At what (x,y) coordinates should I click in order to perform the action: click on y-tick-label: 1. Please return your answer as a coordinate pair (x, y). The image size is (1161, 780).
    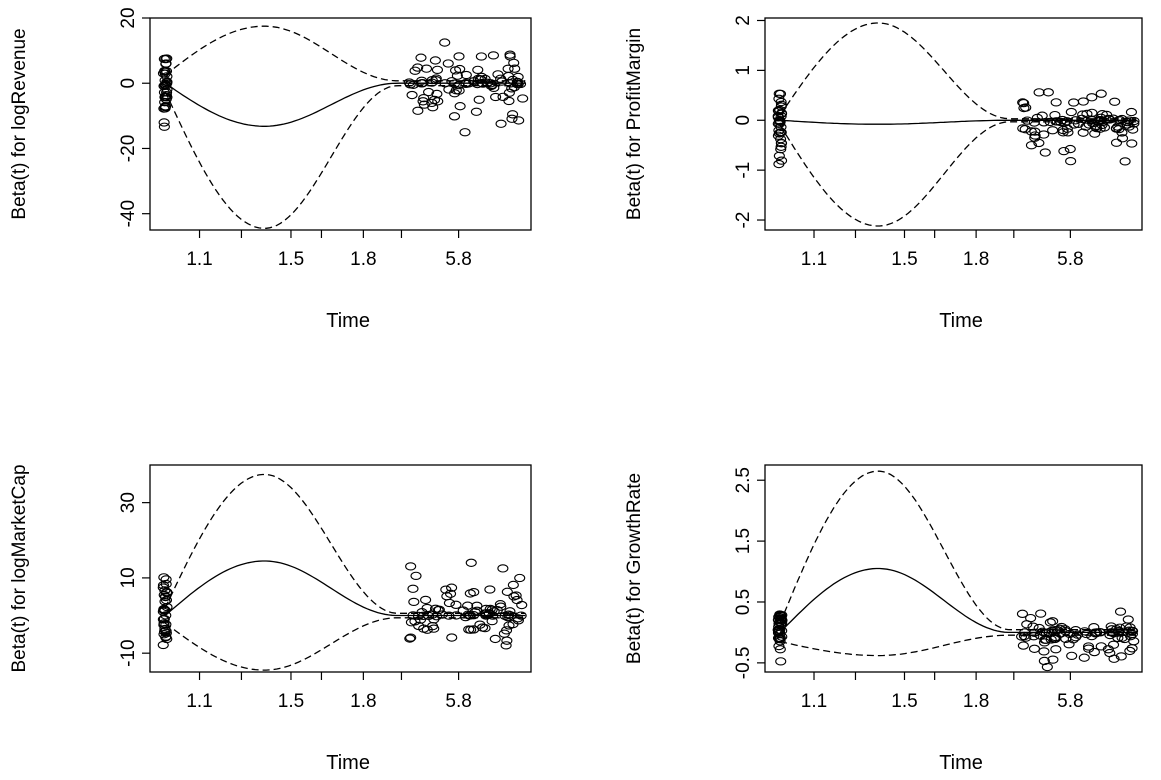
    Looking at the image, I should click on (743, 70).